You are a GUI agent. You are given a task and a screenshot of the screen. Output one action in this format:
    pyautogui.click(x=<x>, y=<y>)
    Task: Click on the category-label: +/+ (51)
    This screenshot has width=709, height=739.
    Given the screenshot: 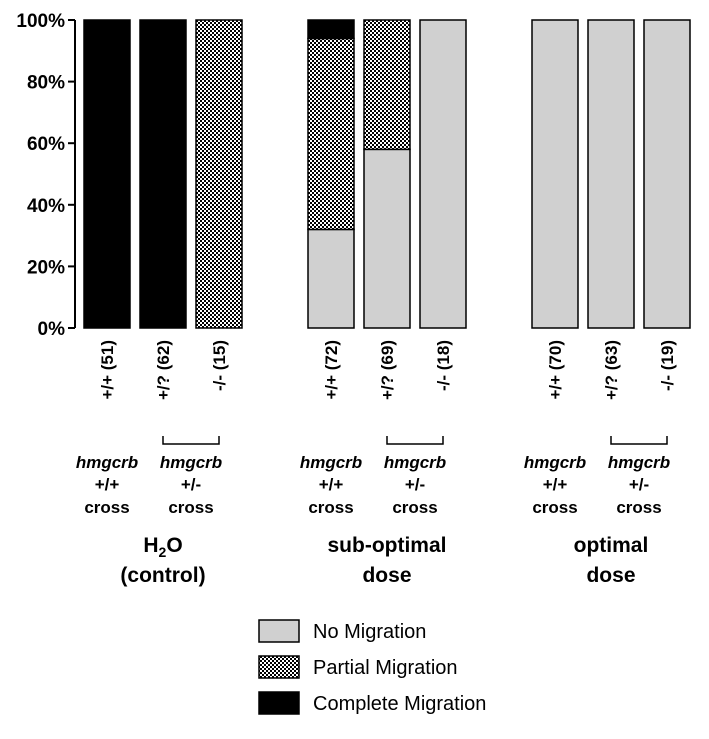 What is the action you would take?
    pyautogui.click(x=107, y=370)
    